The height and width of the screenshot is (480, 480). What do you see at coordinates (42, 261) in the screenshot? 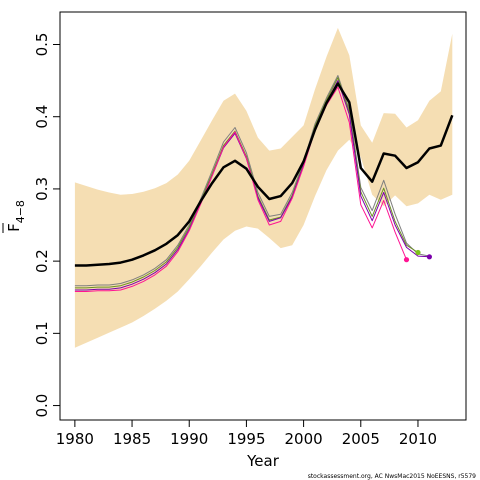
I see `y-tick-label-2: 0.2` at bounding box center [42, 261].